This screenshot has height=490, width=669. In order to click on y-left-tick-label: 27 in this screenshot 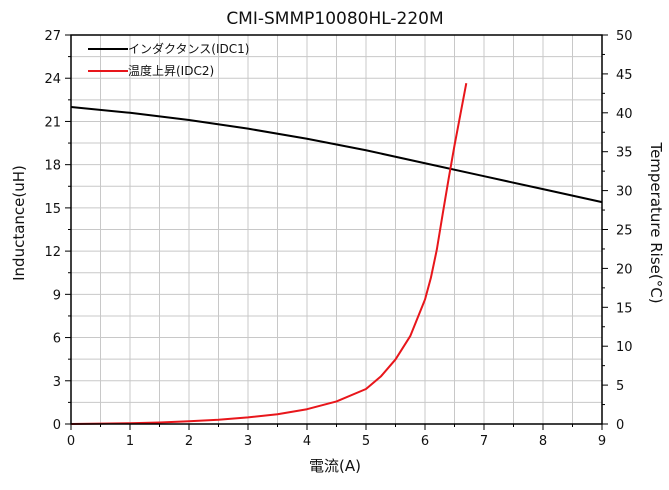, I will do `click(52, 36)`.